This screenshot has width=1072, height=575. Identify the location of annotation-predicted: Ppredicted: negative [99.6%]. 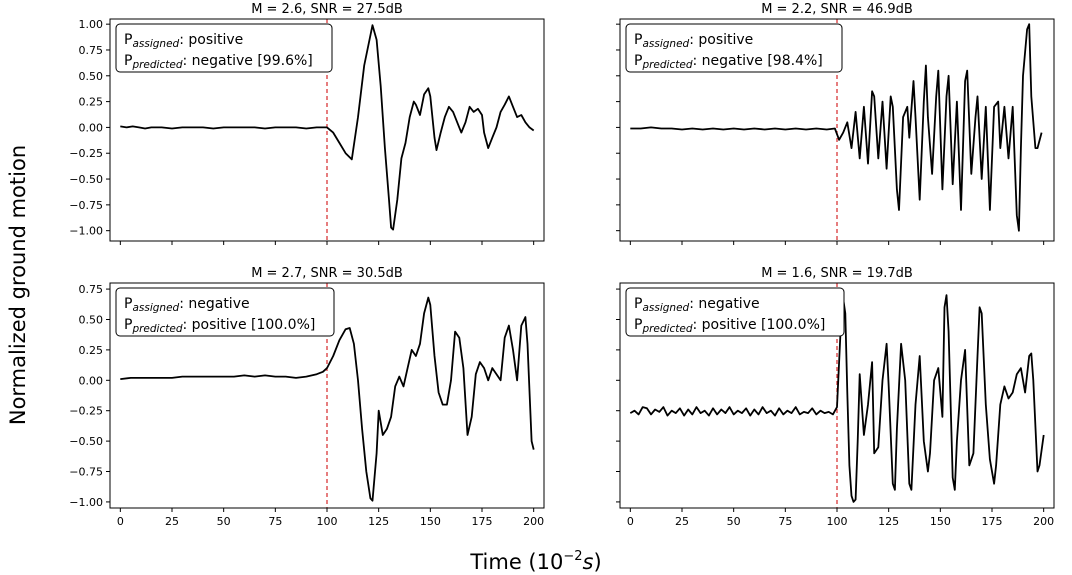
(218, 62).